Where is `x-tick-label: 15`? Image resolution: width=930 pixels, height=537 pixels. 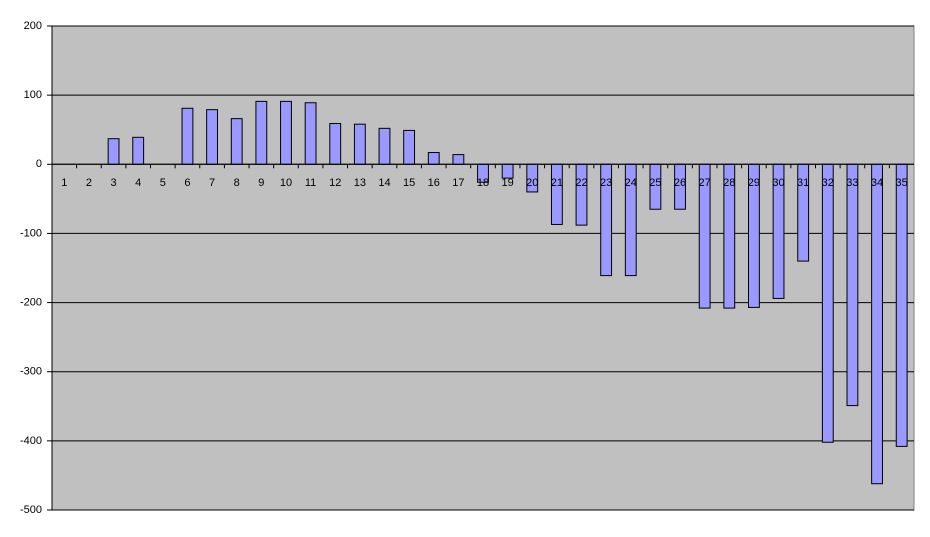
x-tick-label: 15 is located at coordinates (409, 183).